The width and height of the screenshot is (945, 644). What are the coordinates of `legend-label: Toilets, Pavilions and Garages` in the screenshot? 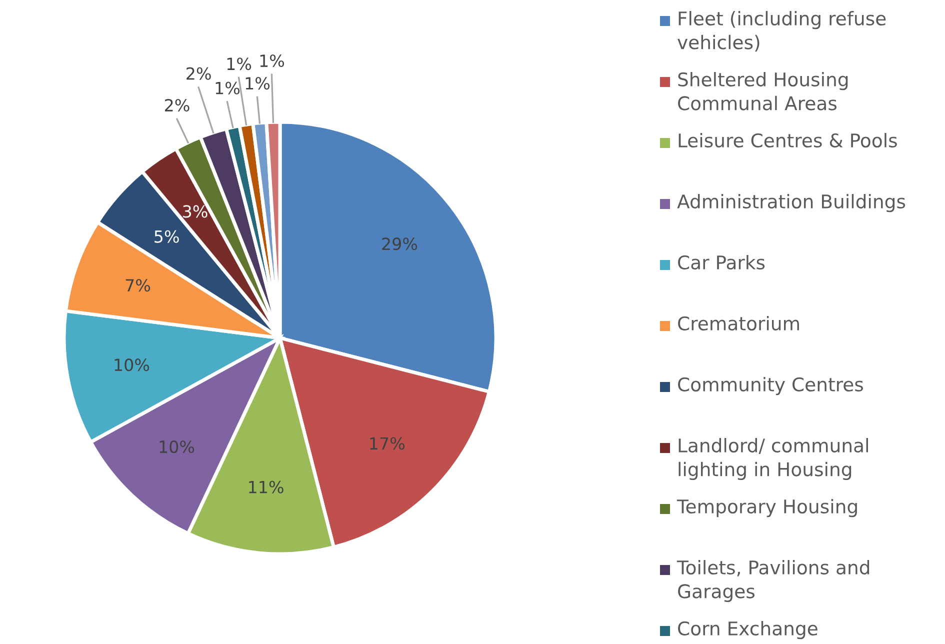 It's located at (773, 581).